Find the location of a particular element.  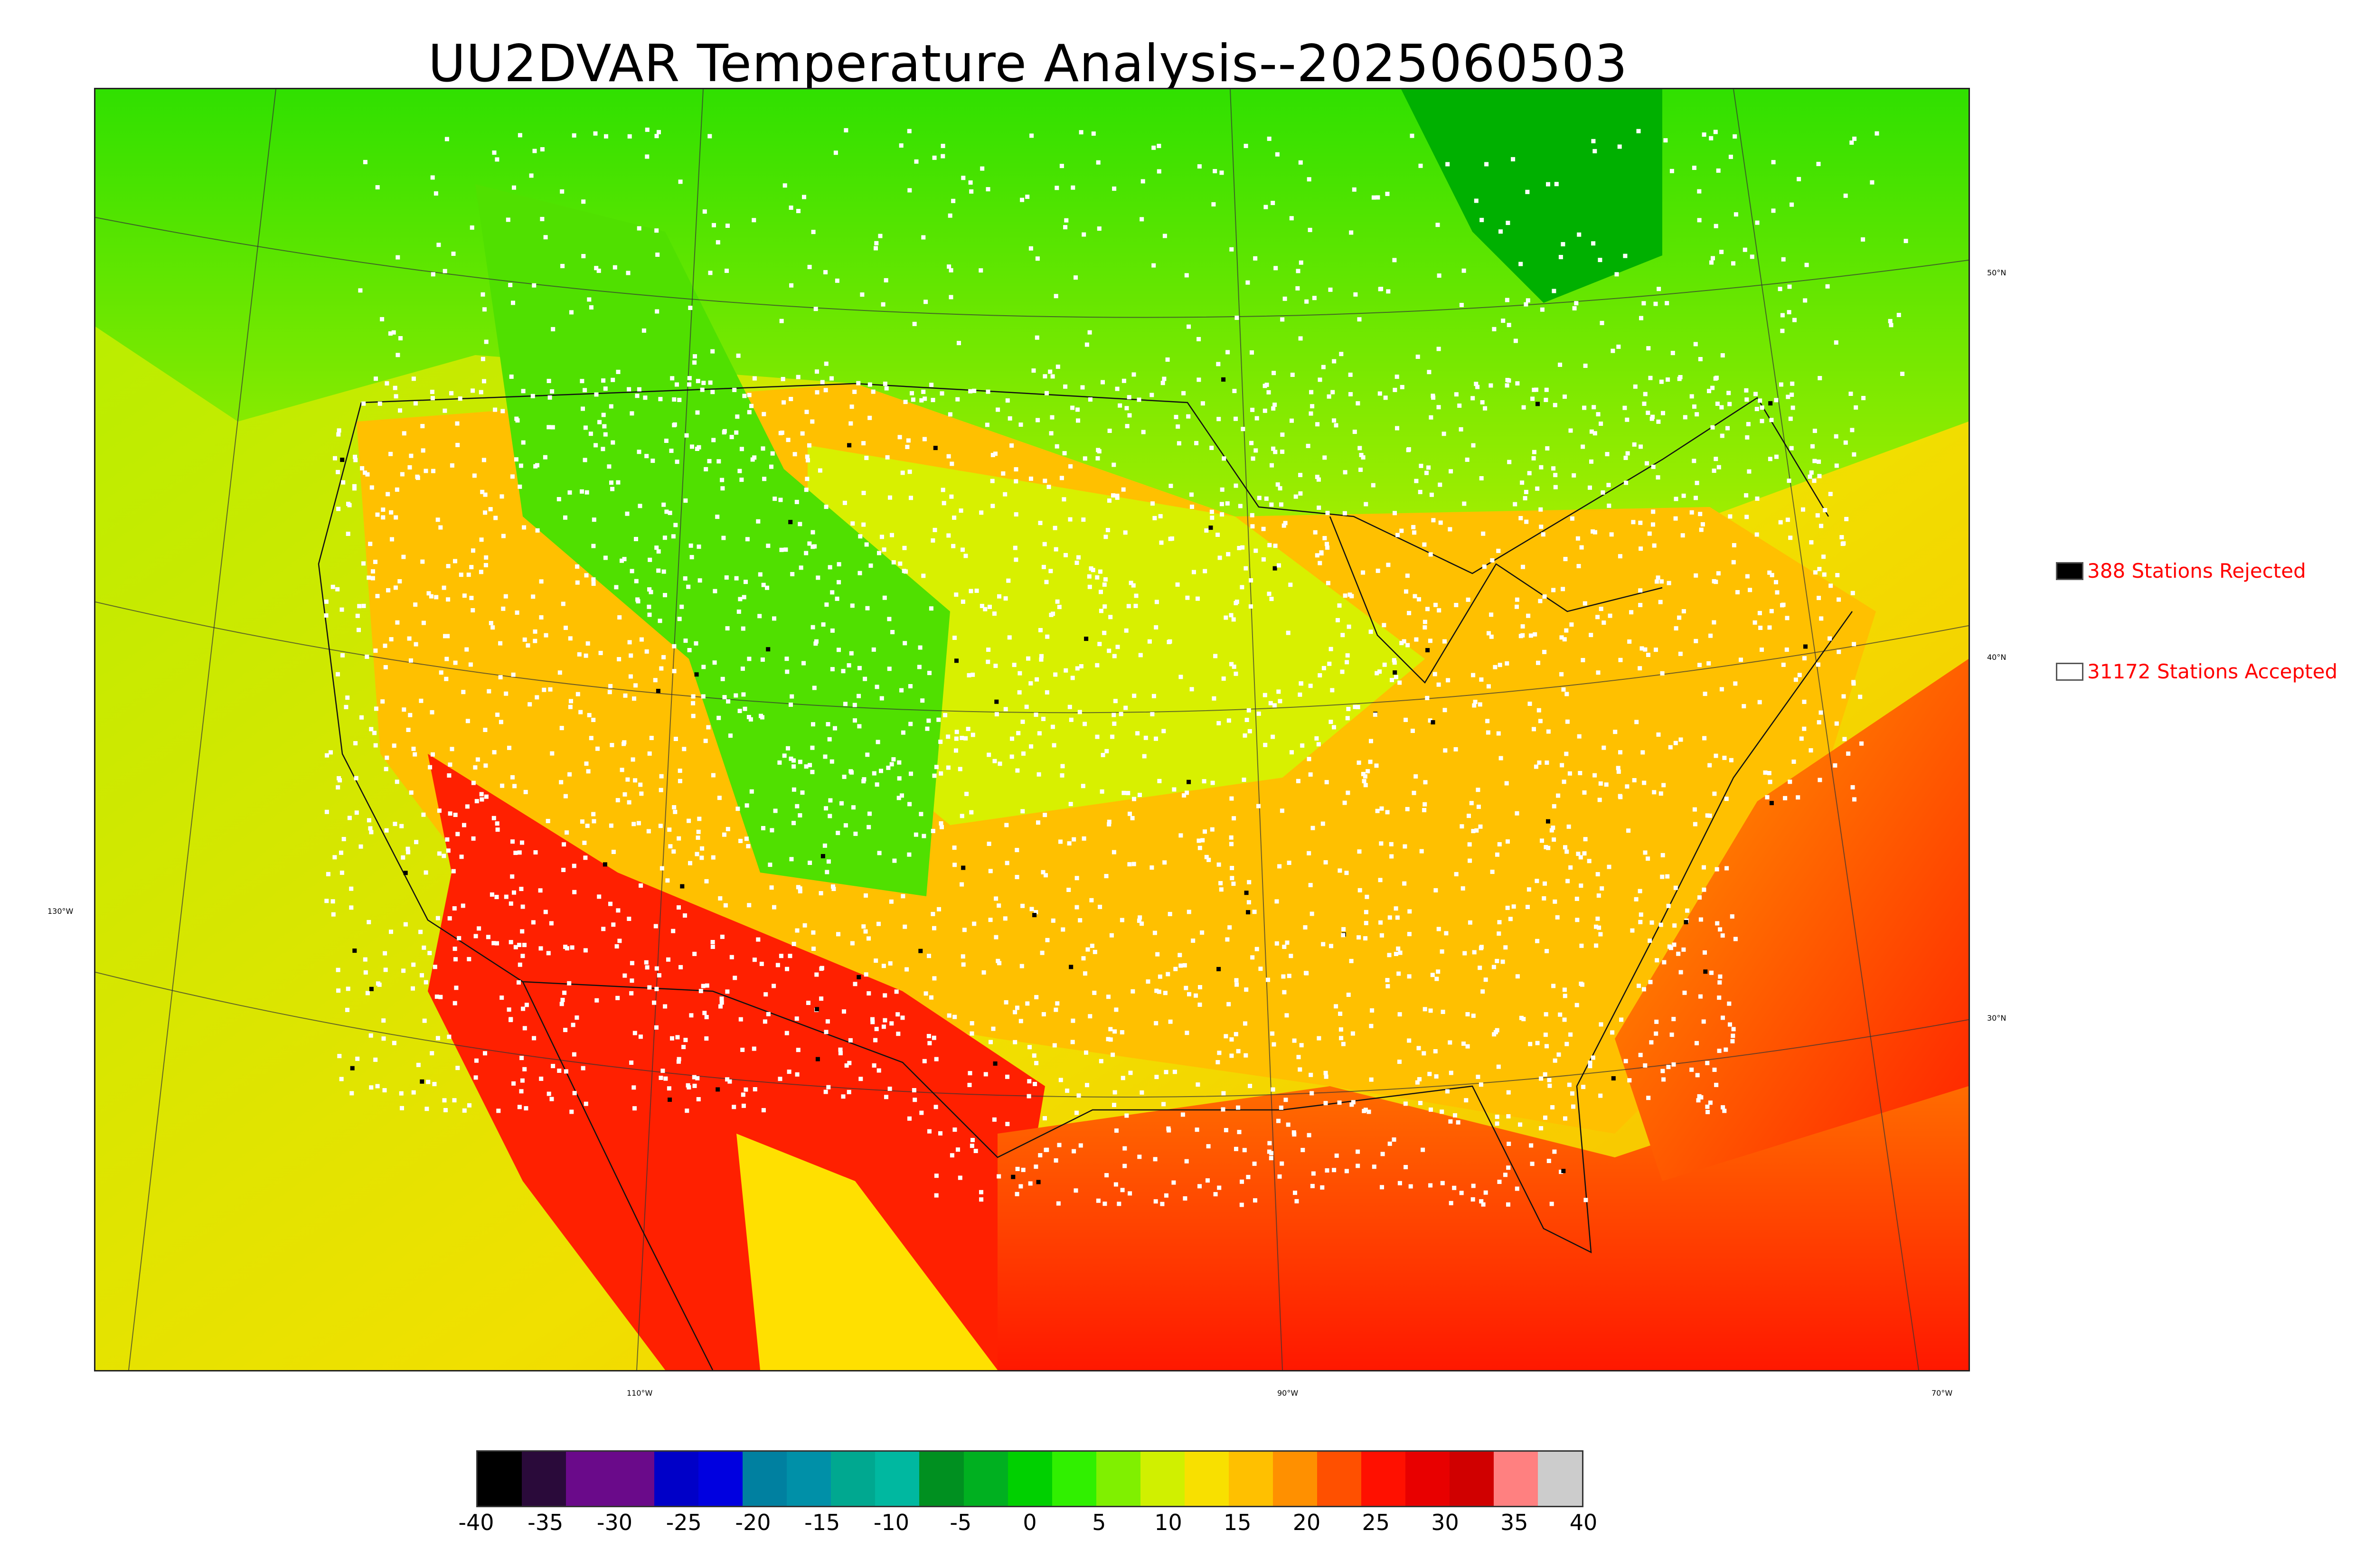

colorbar-tick-label: -25 is located at coordinates (684, 1522).